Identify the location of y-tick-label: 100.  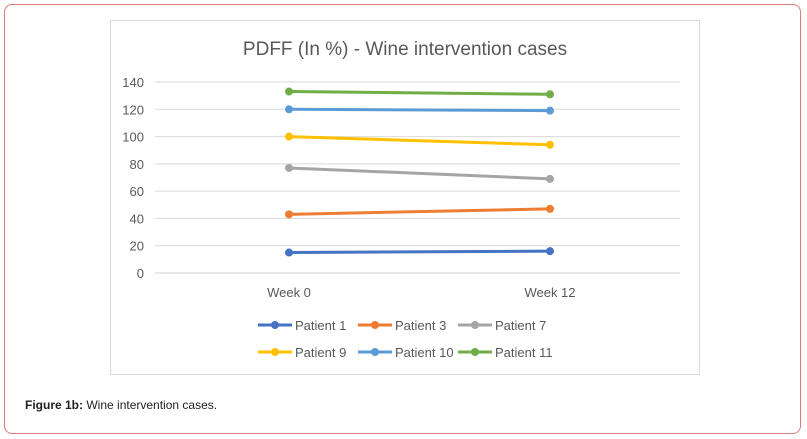
(133, 137).